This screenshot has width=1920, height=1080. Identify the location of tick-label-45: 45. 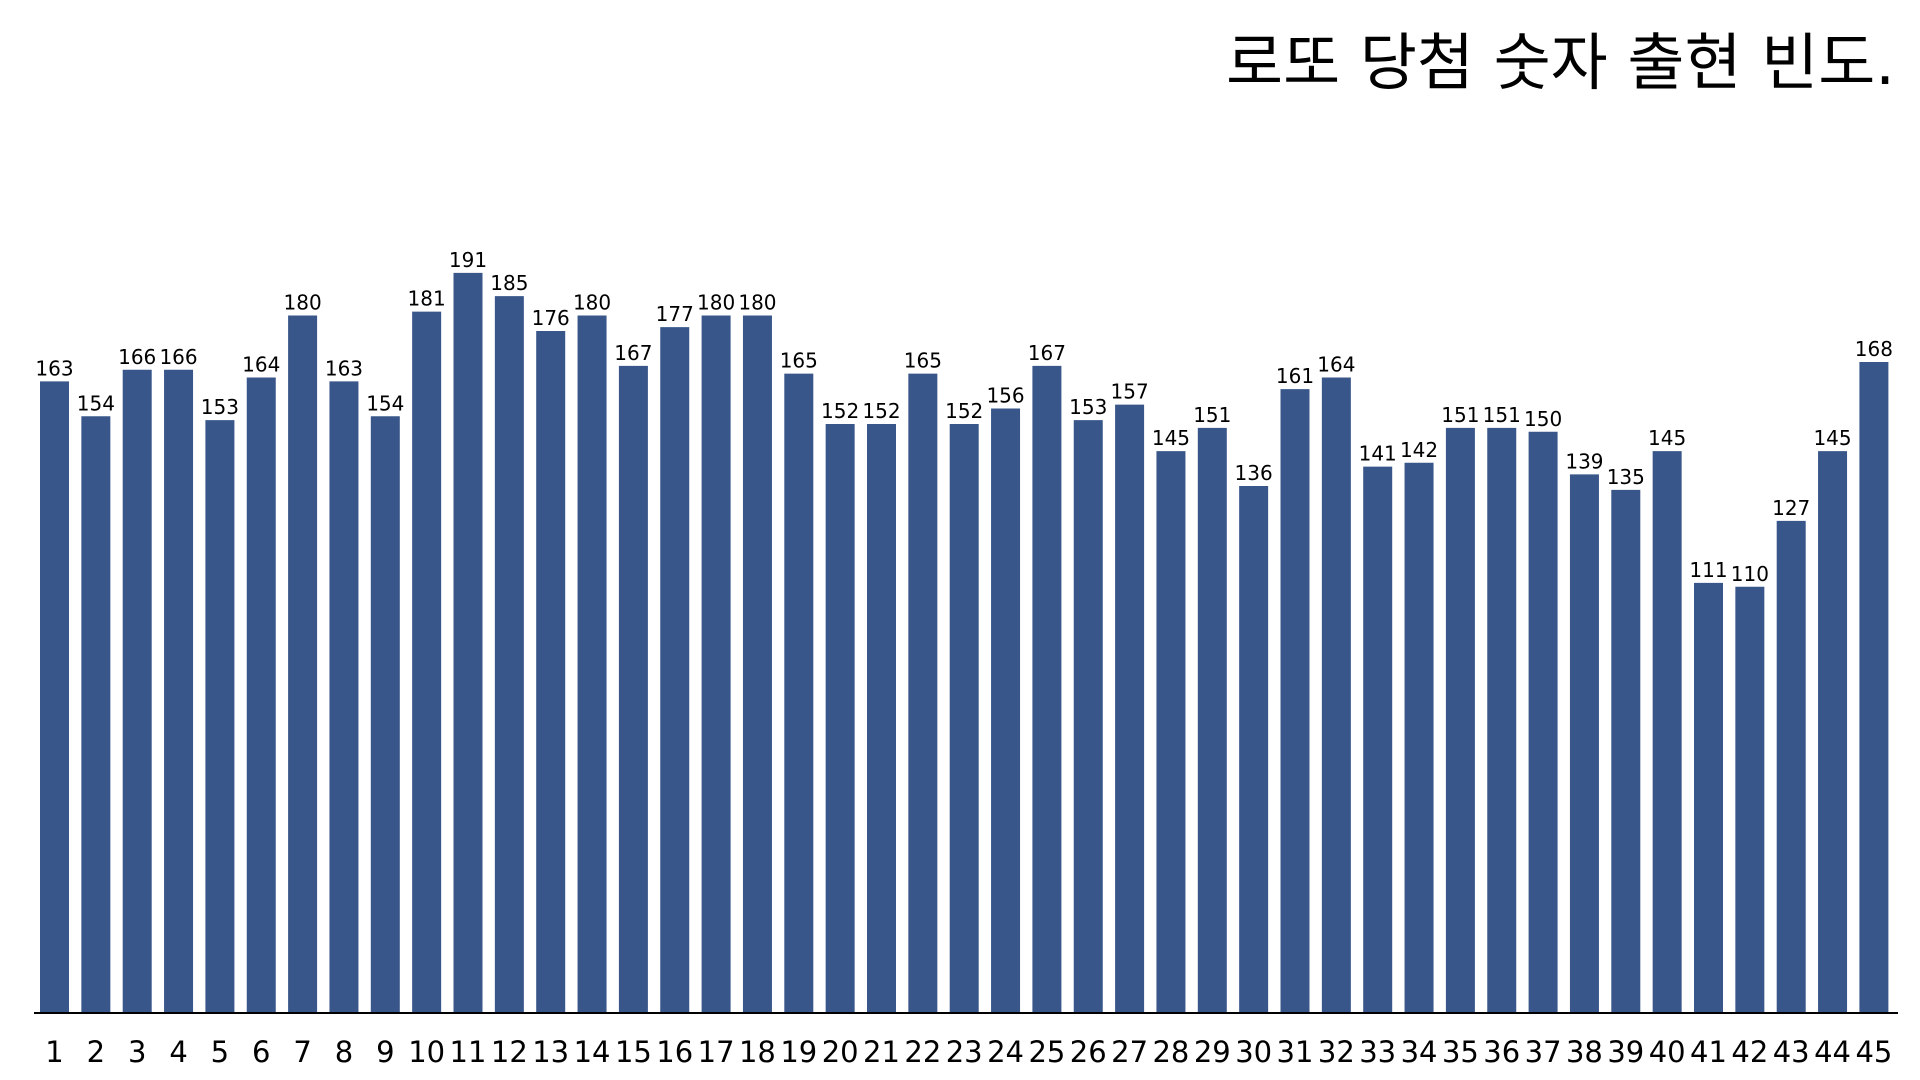
(1873, 1052).